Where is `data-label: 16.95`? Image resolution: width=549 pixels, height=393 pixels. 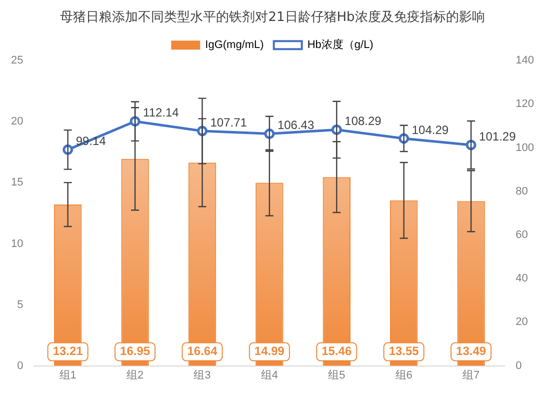
data-label: 16.95 is located at coordinates (135, 351).